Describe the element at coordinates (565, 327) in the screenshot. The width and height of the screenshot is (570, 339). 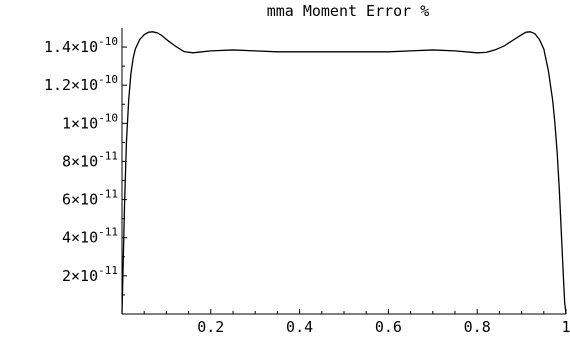
I see `x-tick-label: 1` at that location.